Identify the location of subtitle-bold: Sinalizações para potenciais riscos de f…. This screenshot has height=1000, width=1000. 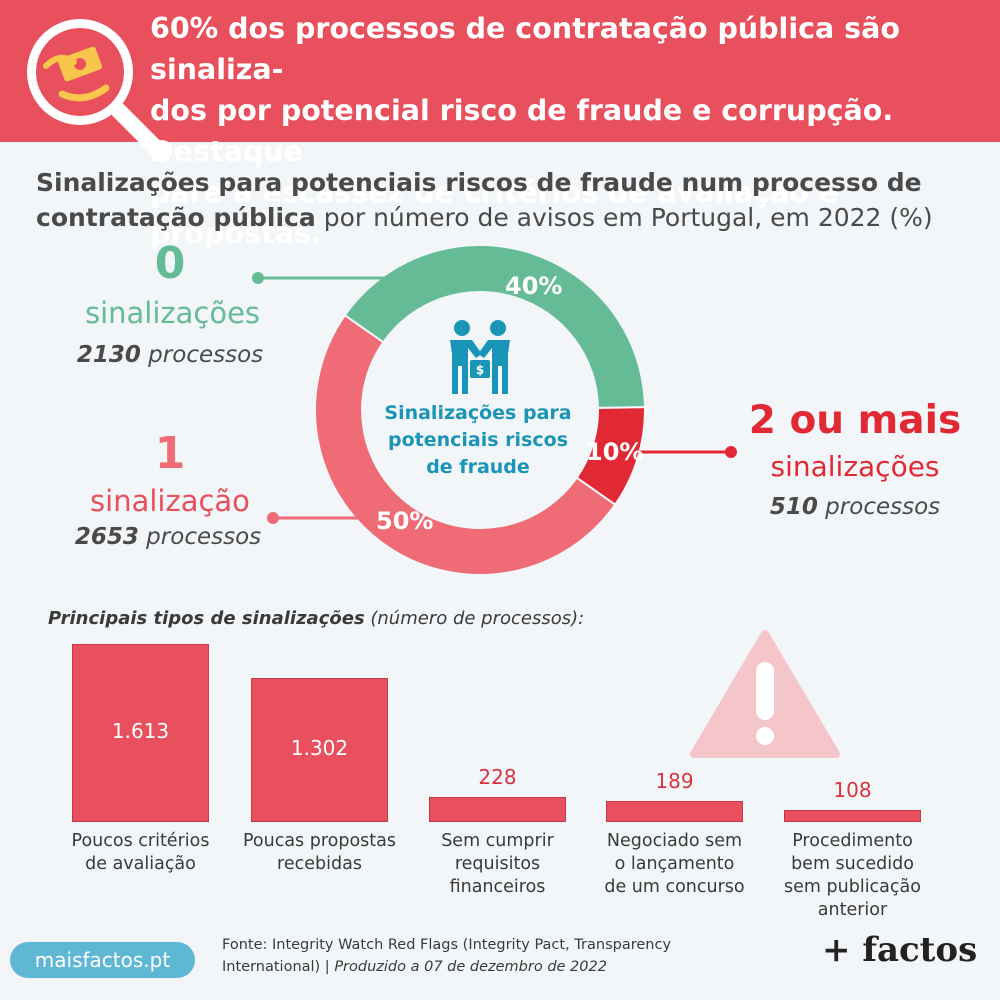
(479, 200).